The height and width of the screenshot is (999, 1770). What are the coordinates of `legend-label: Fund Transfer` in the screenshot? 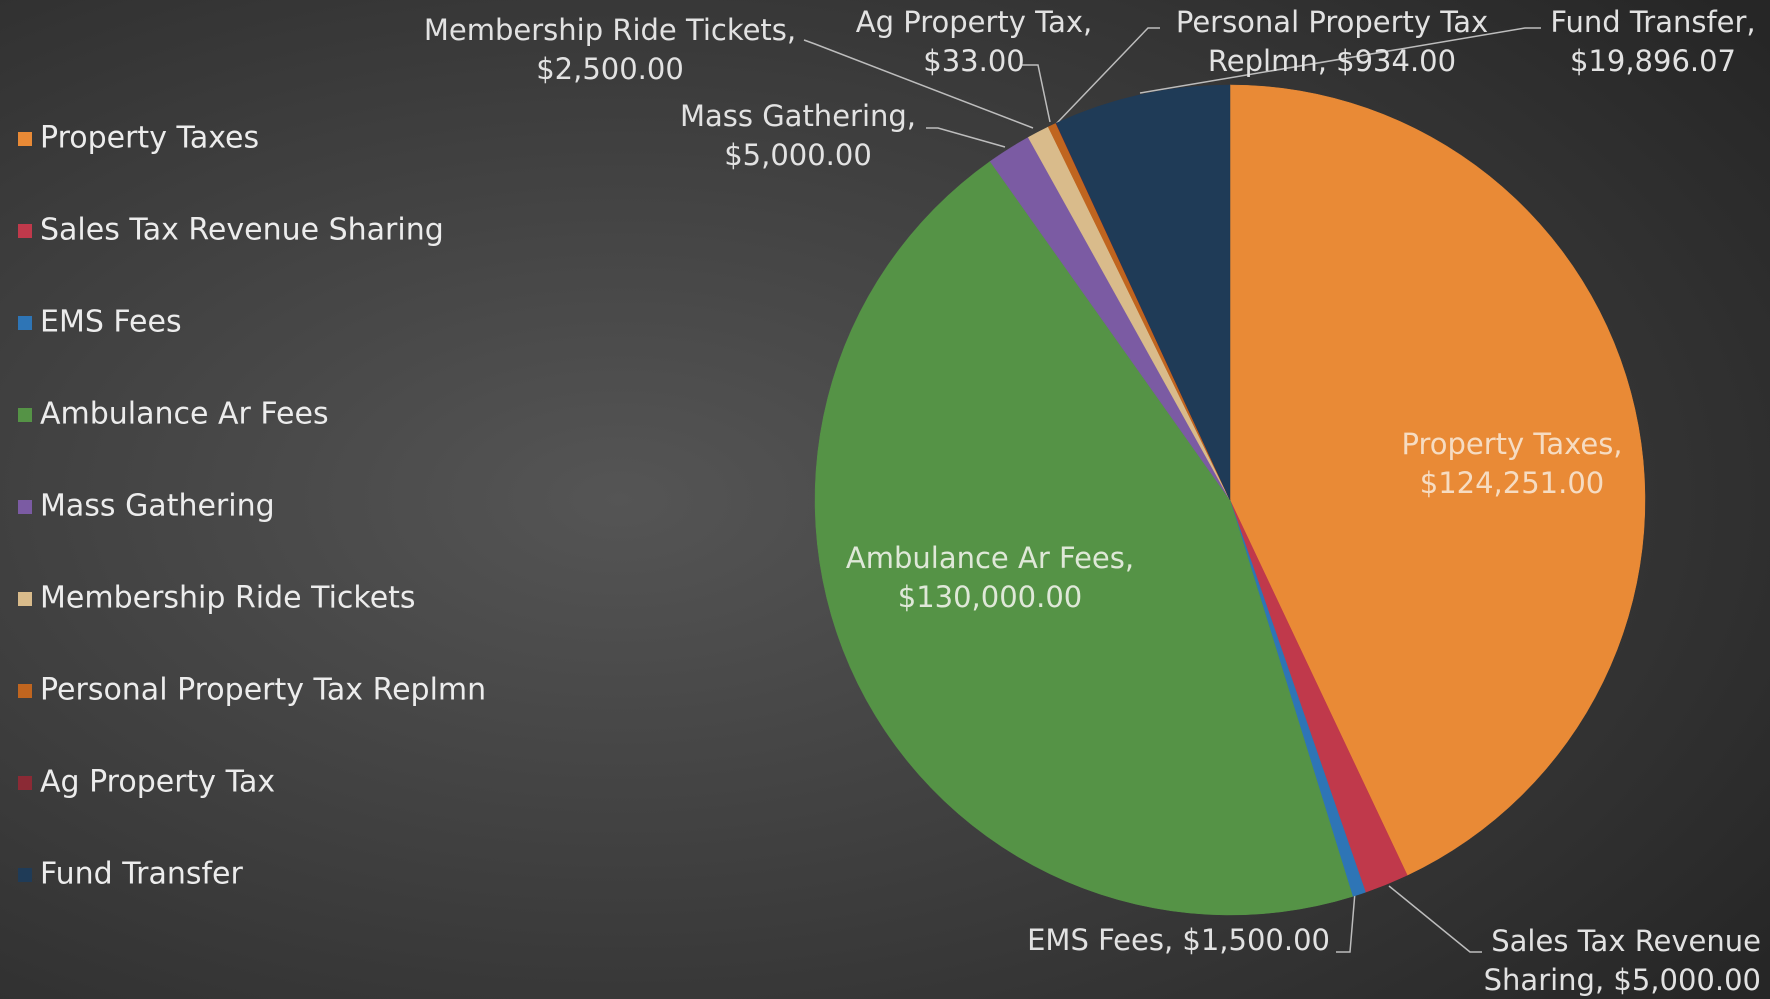 It's located at (142, 874).